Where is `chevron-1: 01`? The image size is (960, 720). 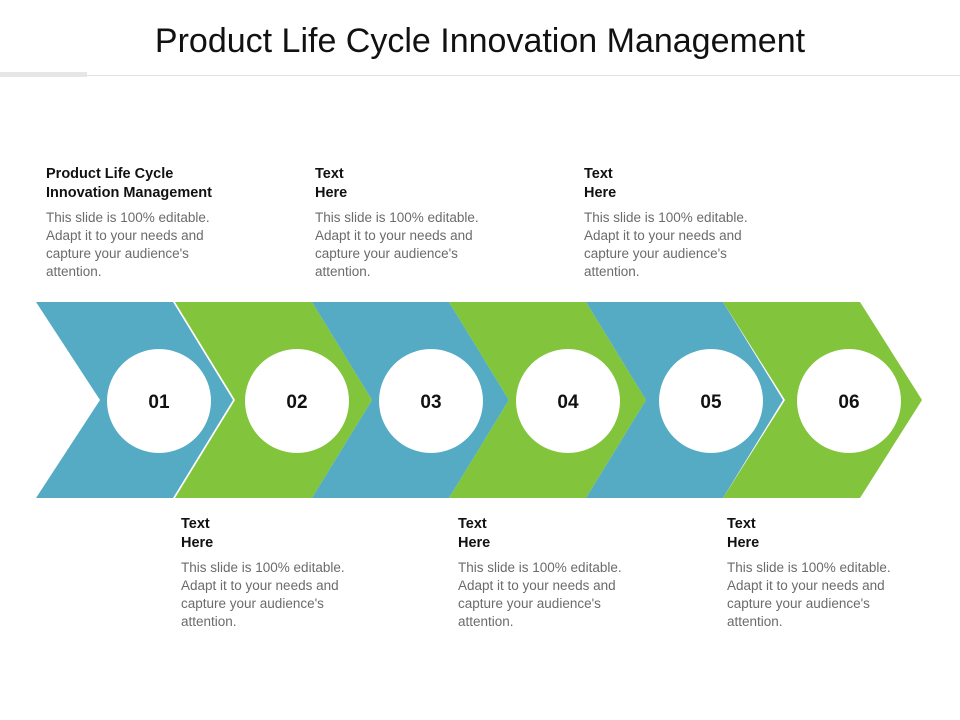 chevron-1: 01 is located at coordinates (134, 400).